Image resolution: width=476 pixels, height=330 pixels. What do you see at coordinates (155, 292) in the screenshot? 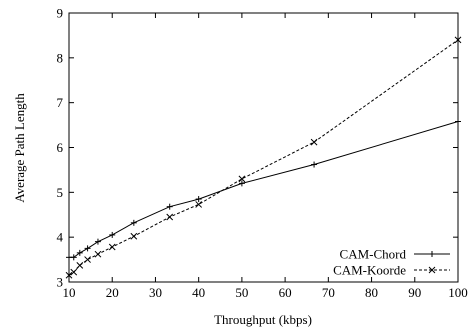
I see `x-tick-label: 30` at bounding box center [155, 292].